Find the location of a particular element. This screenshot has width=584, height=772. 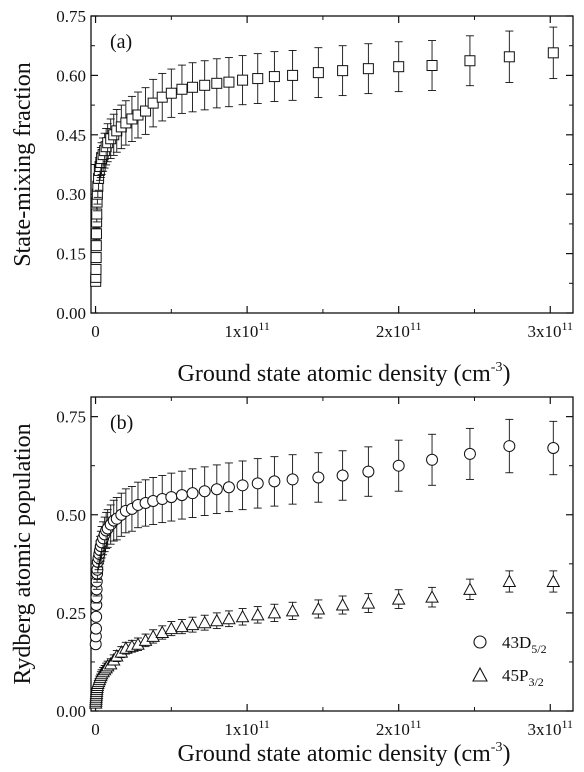

y-tick-label-a: 0.15 is located at coordinates (71, 254).